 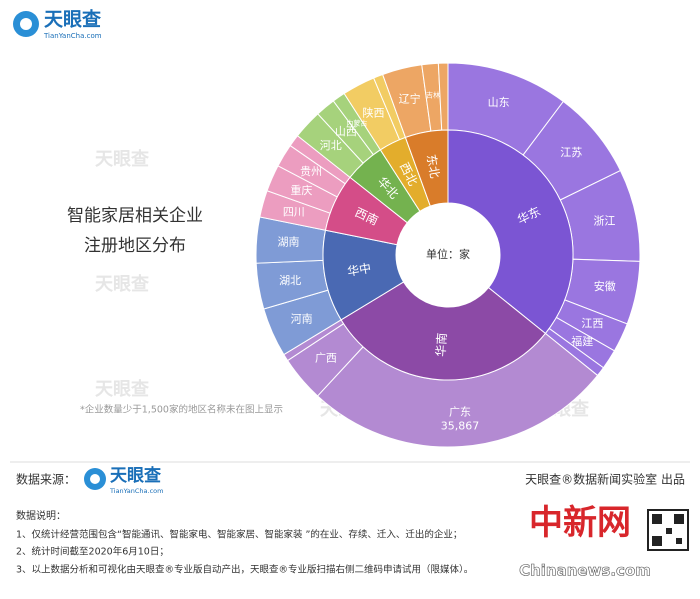 I want to click on outer-label: 陕西, so click(x=373, y=112).